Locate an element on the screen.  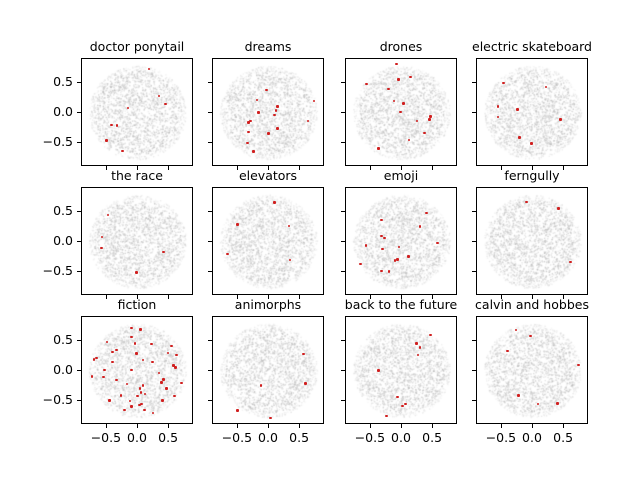
subplot-title: dreams is located at coordinates (268, 46).